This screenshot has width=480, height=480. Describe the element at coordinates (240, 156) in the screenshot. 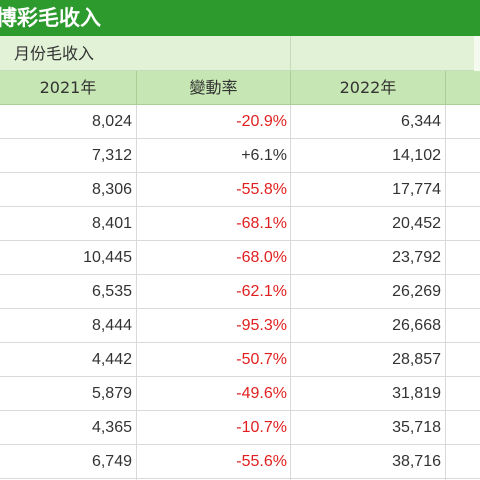

I see `table-row: 7,312 +6.1% 14,102` at that location.